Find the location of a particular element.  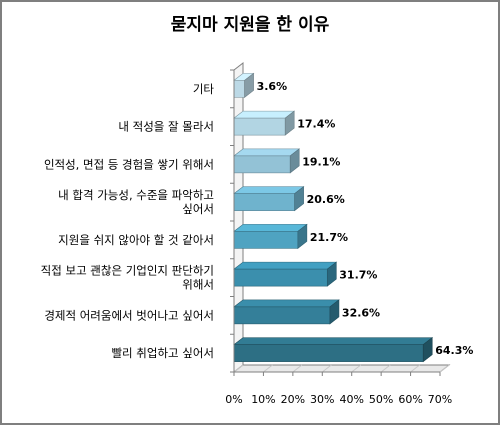

x-tick-label: 20% is located at coordinates (293, 399).